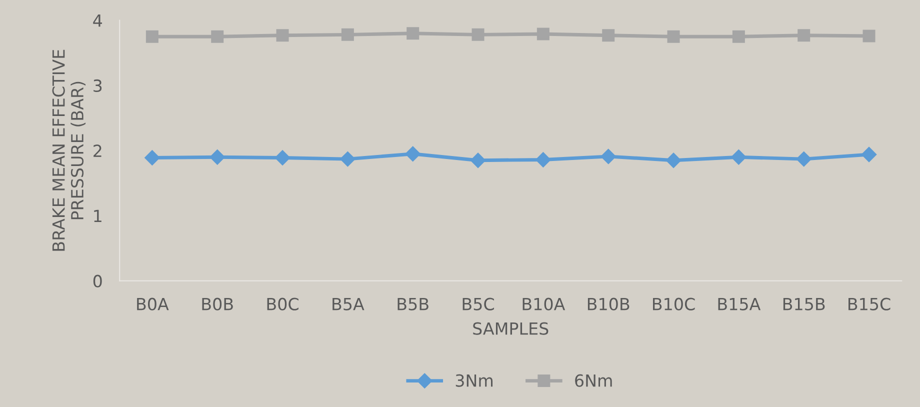 This screenshot has width=920, height=407. I want to click on x-tick-label: B10C, so click(674, 304).